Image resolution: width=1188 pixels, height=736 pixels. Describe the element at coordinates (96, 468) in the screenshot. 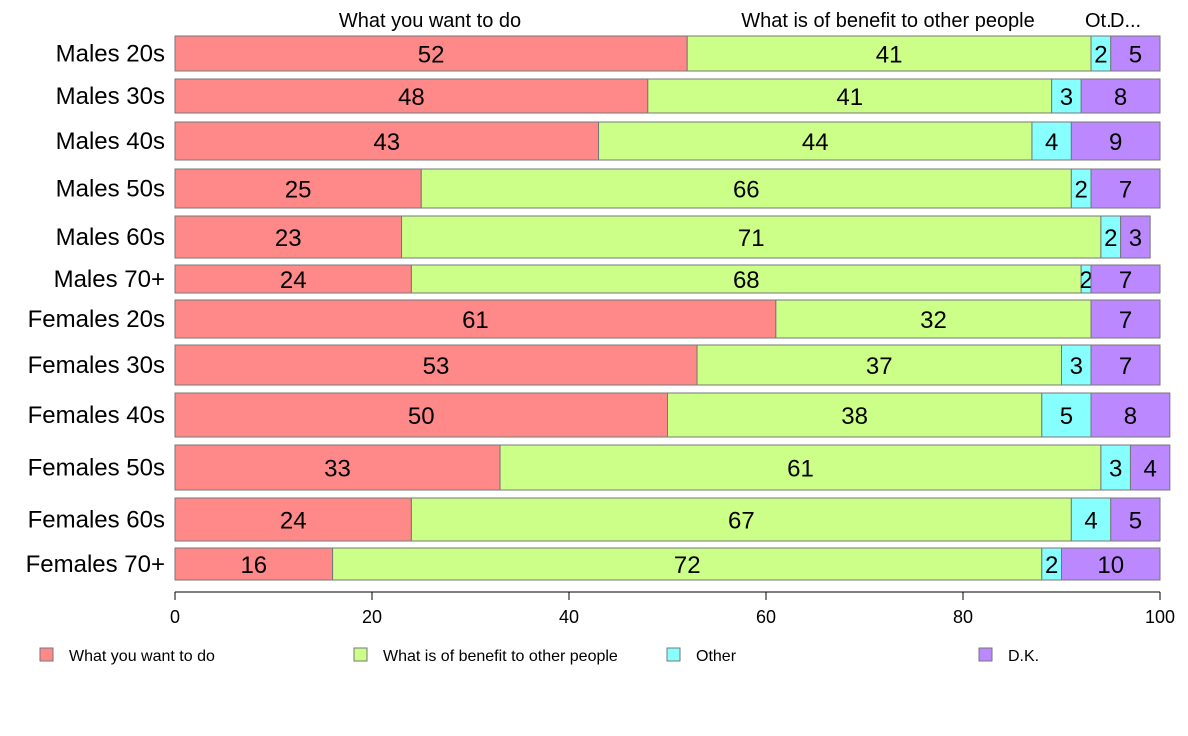

I see `category-label: Females 50s` at that location.